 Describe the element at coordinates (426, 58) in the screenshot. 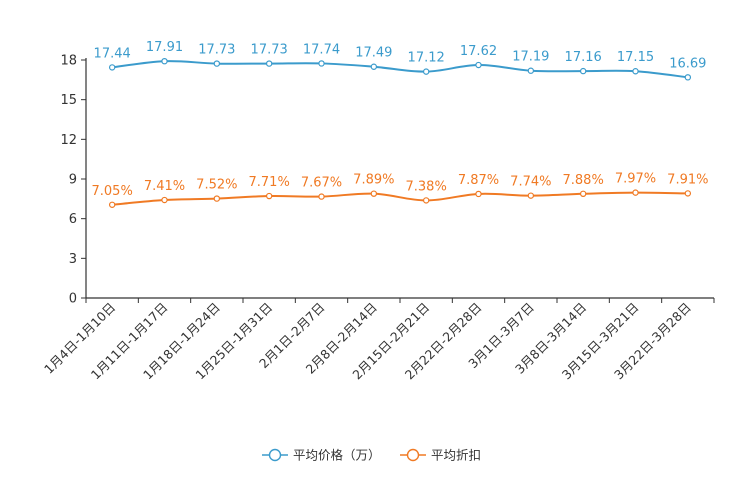

I see `data-label: 17.12` at that location.